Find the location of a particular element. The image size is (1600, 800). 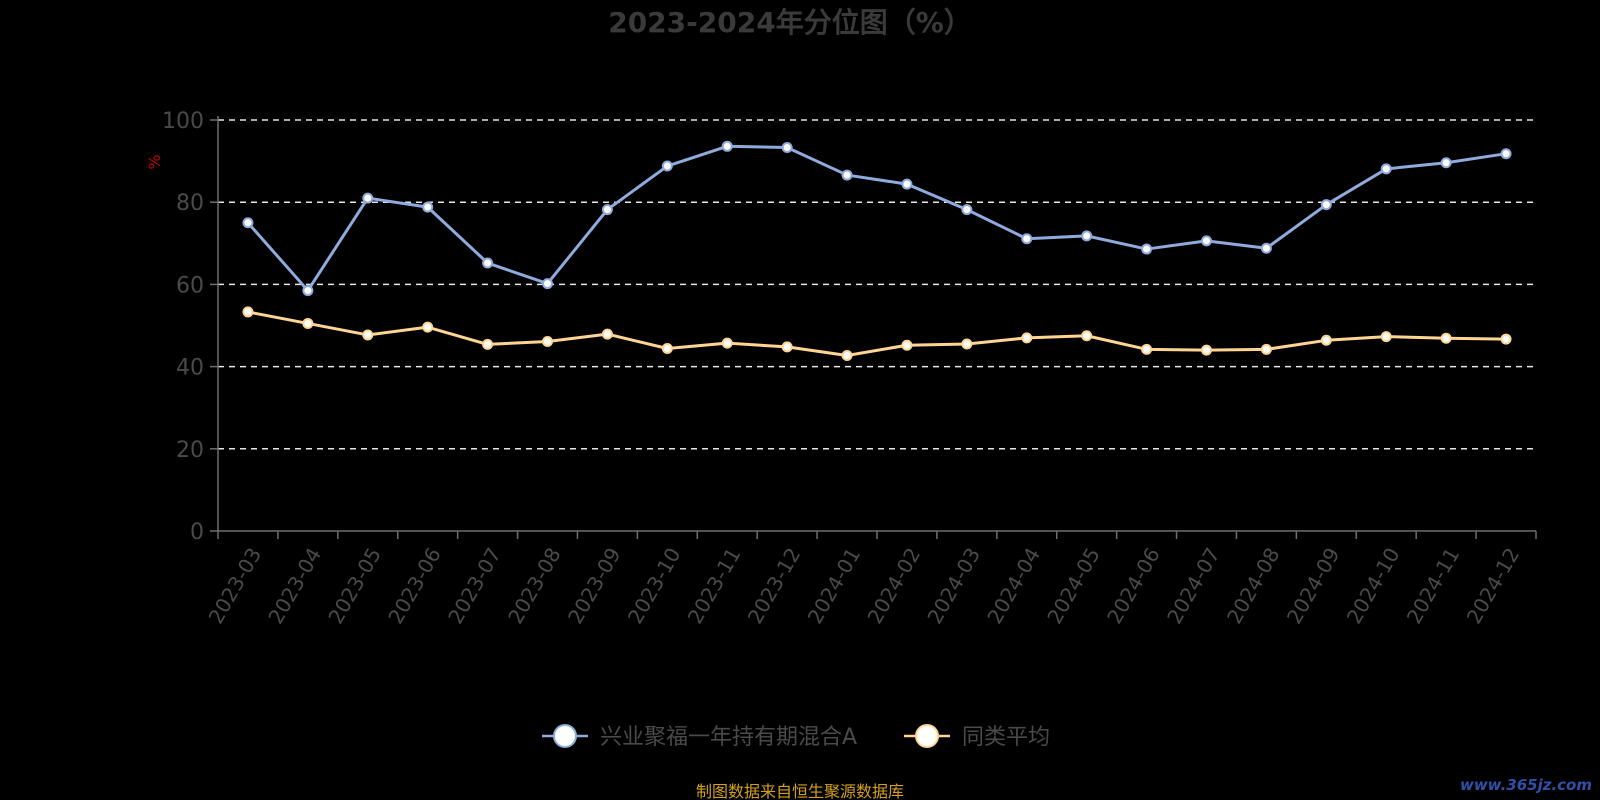

y-tick-label: 0 is located at coordinates (197, 532).